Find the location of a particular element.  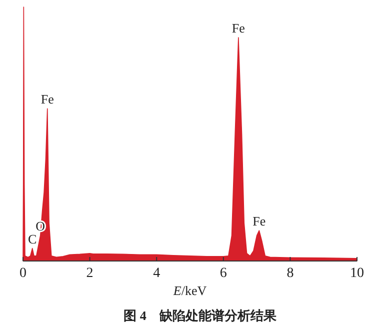

x-tick-label: 10 is located at coordinates (357, 273).